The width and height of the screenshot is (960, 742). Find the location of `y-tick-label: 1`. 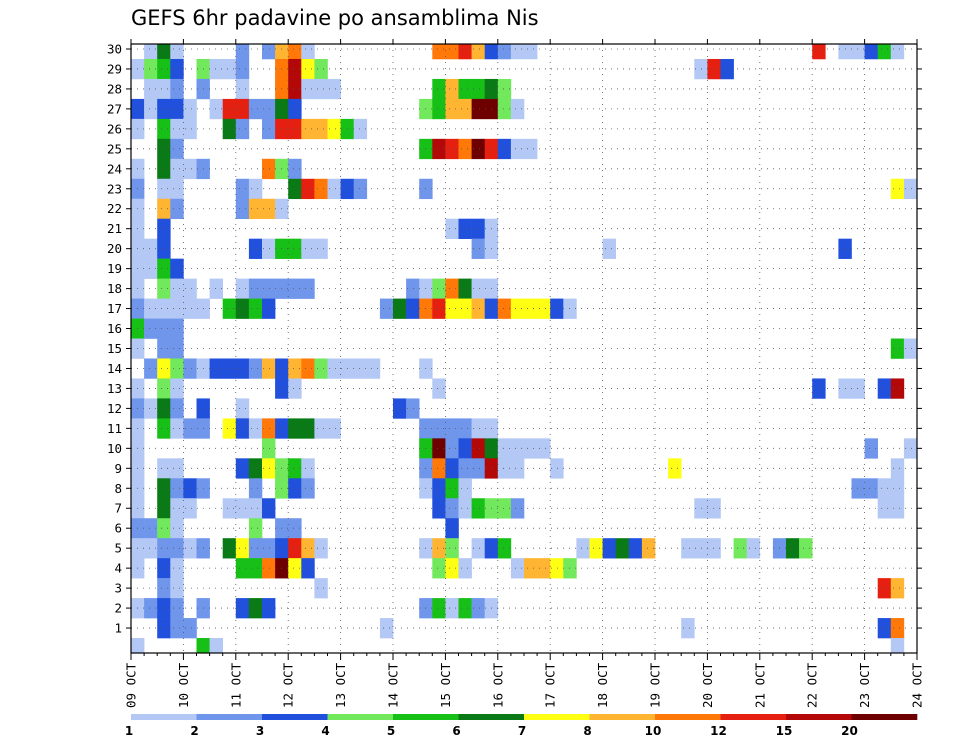

y-tick-label: 1 is located at coordinates (118, 628).